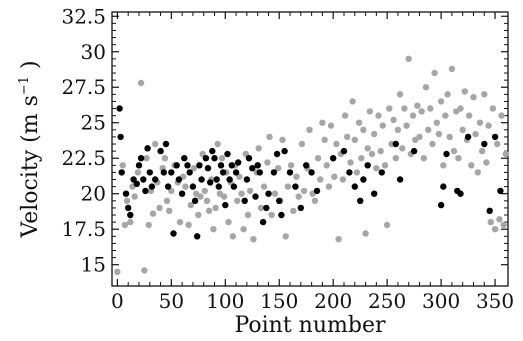 This screenshot has height=341, width=523. I want to click on x-tick-label: 50, so click(171, 301).